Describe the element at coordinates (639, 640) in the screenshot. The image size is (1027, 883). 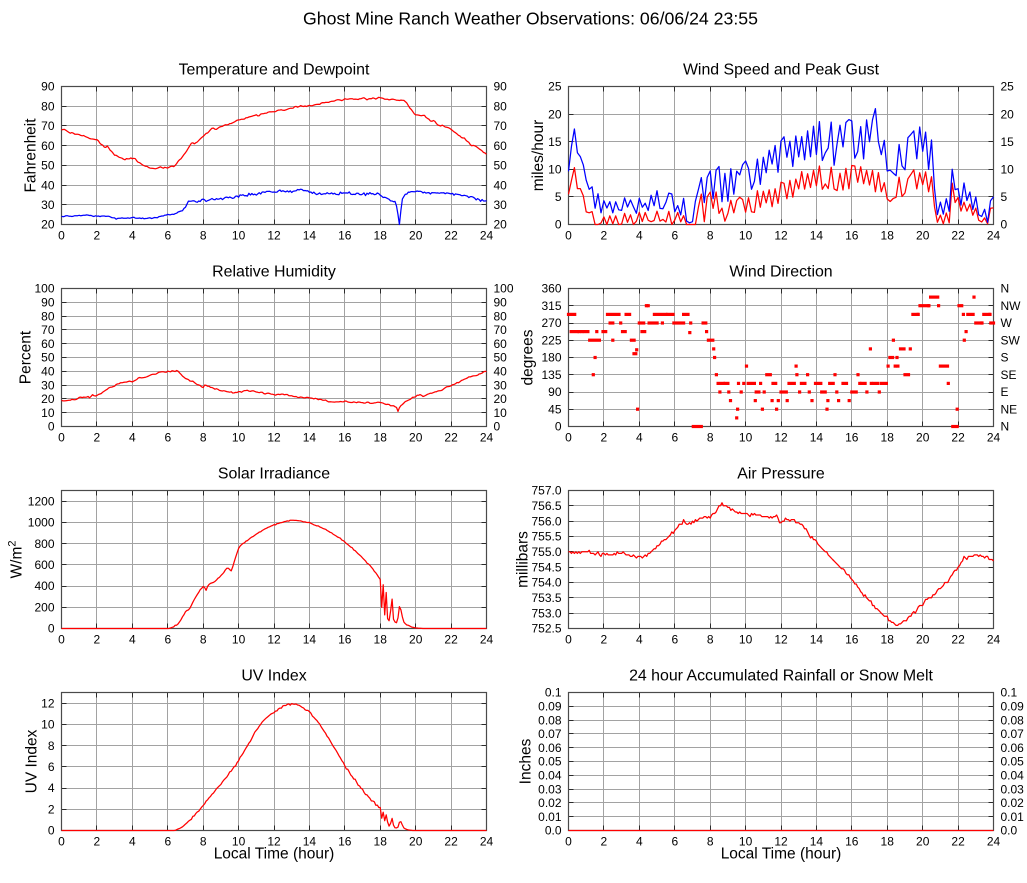
I see `svg-text: 4` at that location.